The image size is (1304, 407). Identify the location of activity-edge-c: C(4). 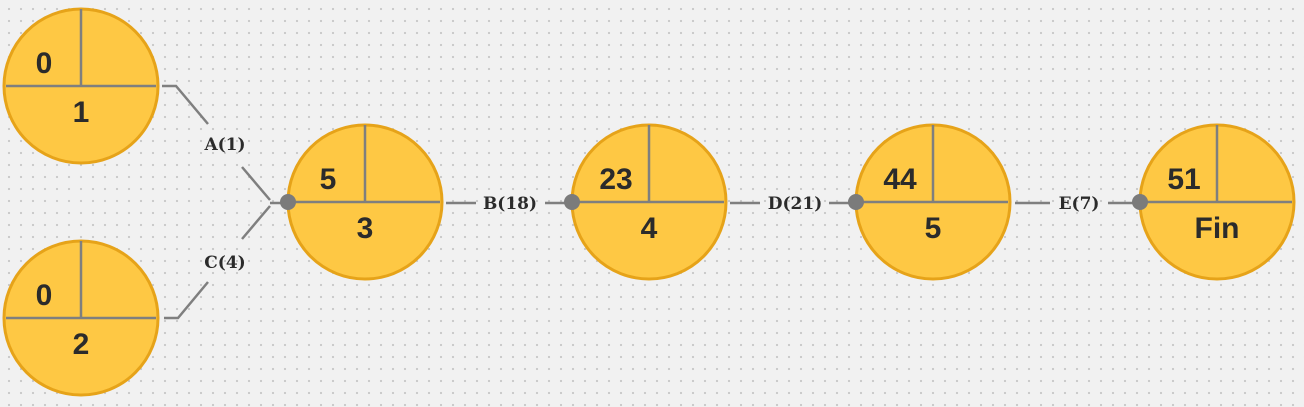
(217, 262).